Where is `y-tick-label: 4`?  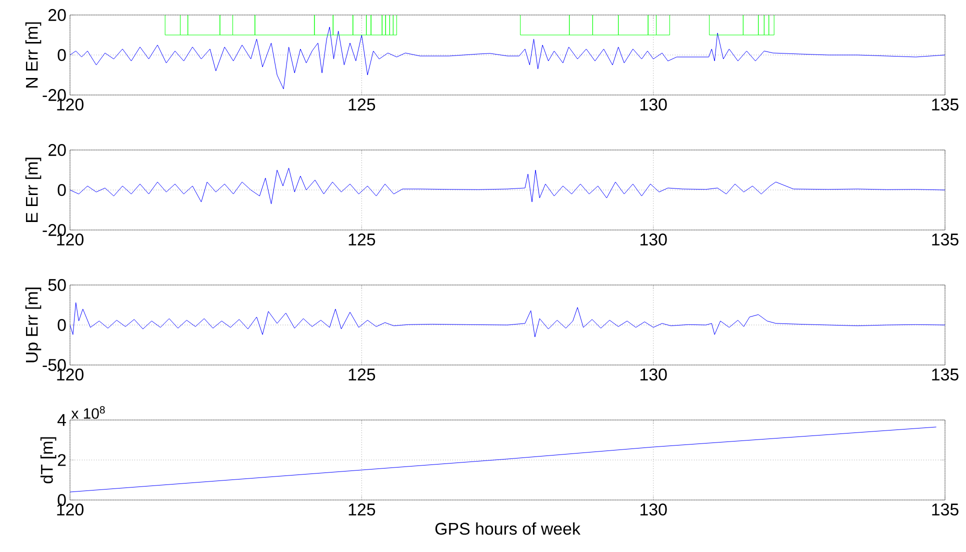
y-tick-label: 4 is located at coordinates (61, 420).